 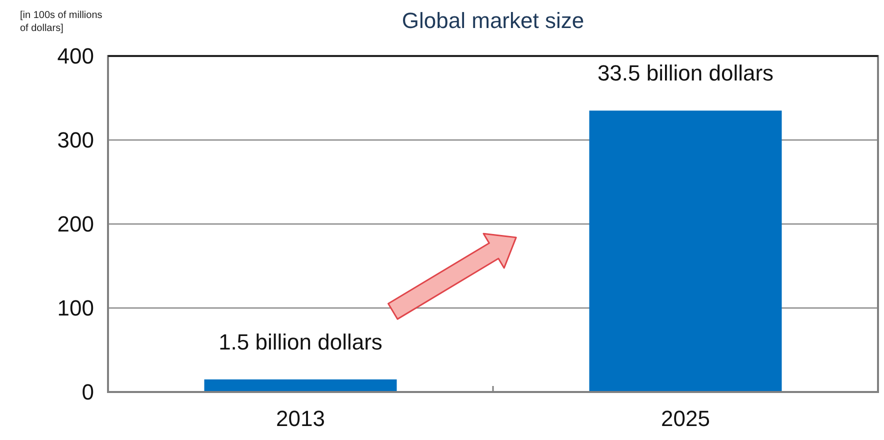 What do you see at coordinates (88, 392) in the screenshot?
I see `y-tick-label: 0` at bounding box center [88, 392].